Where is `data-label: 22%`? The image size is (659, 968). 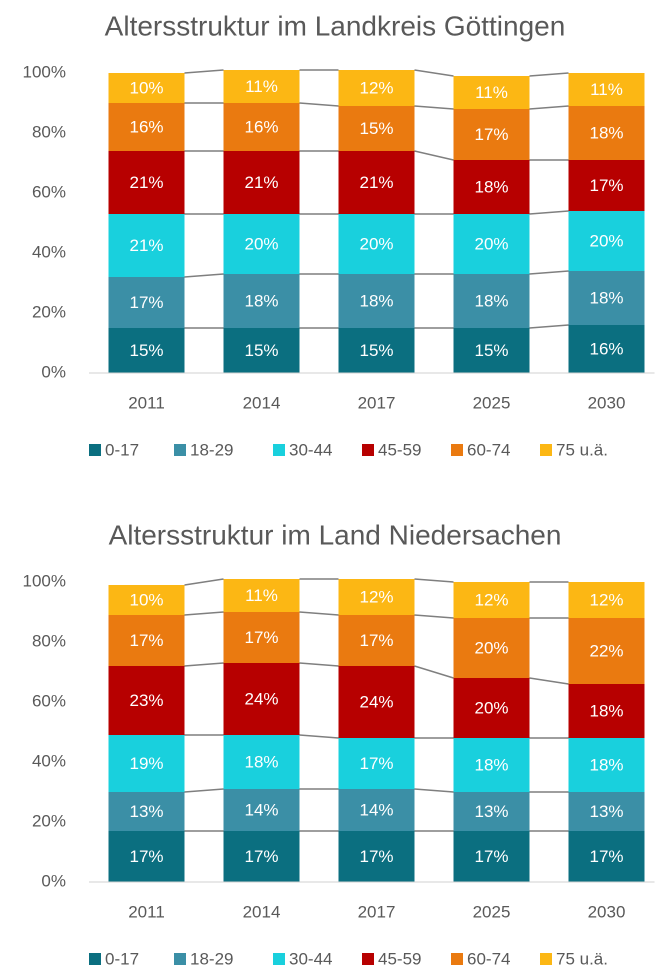 data-label: 22% is located at coordinates (606, 650).